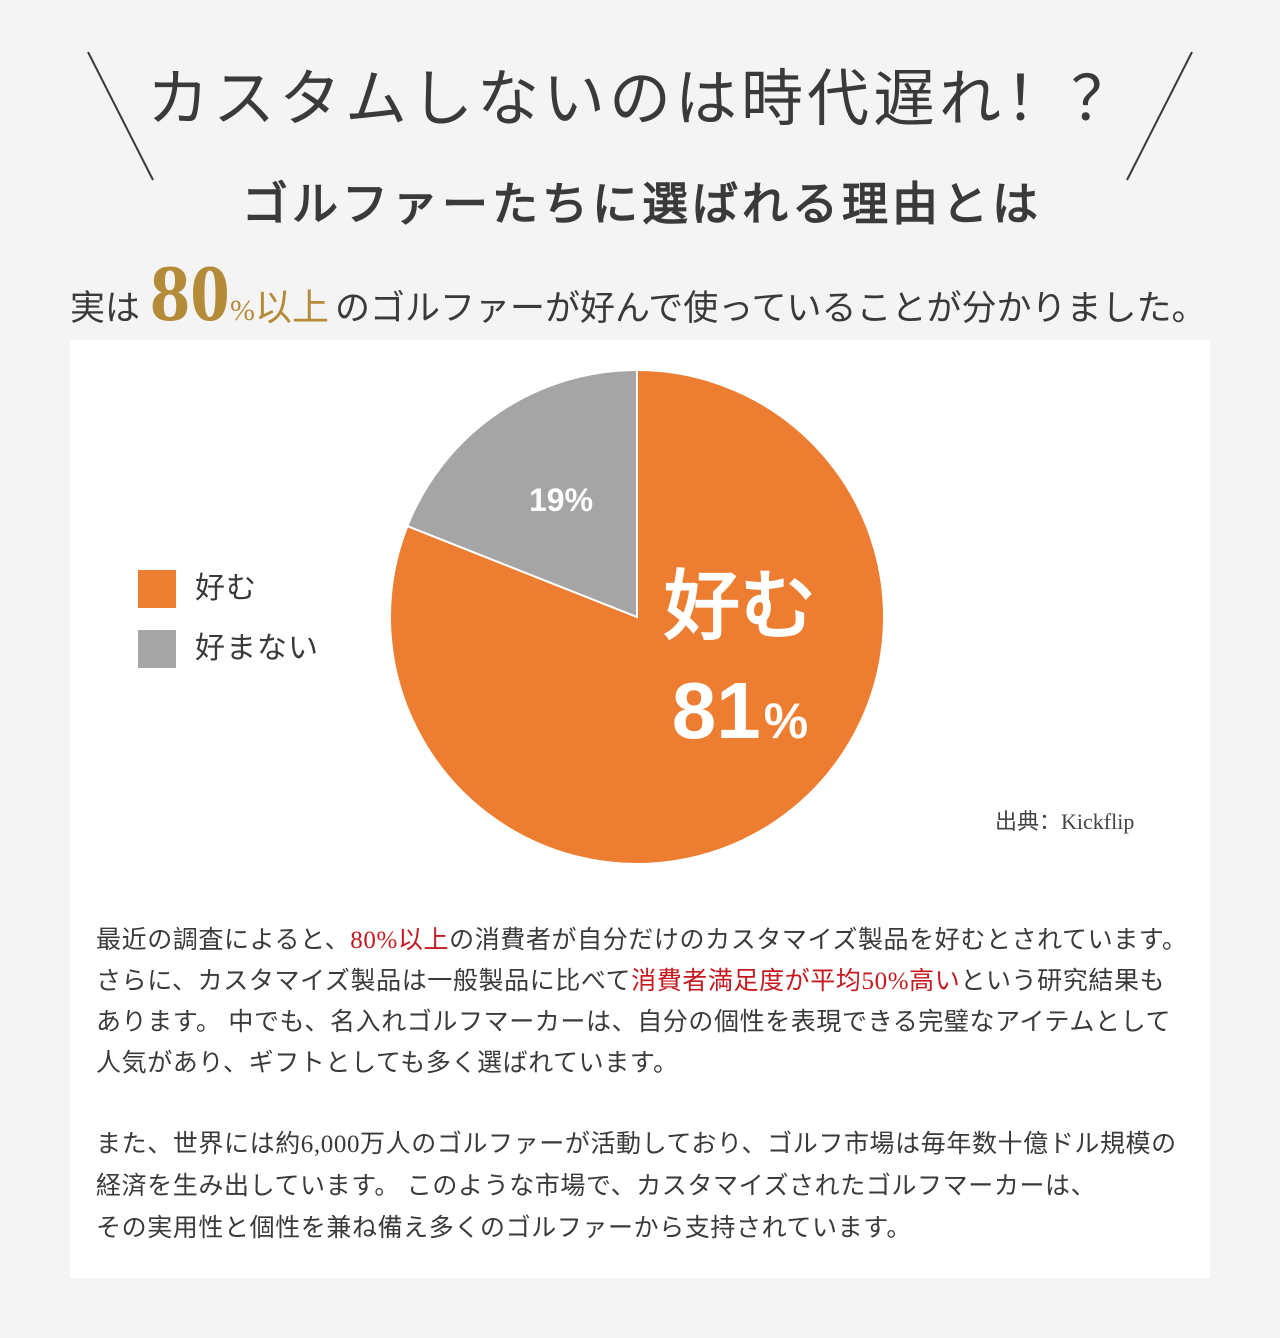 The height and width of the screenshot is (1338, 1280). Describe the element at coordinates (157, 589) in the screenshot. I see `legend-swatch-prefer` at that location.